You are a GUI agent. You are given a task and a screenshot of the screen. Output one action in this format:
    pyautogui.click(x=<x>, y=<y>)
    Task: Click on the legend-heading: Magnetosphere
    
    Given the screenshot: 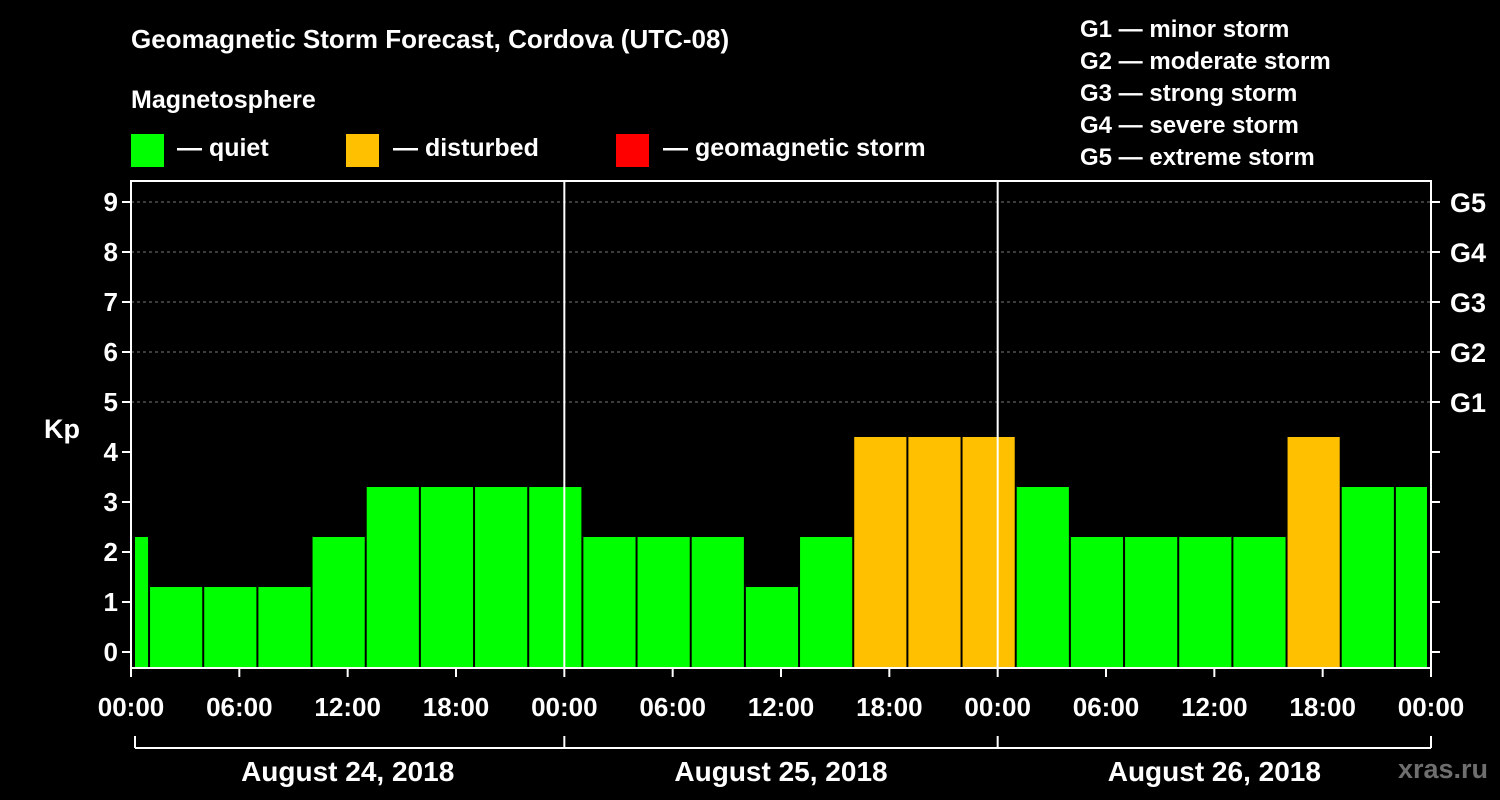 What is the action you would take?
    pyautogui.click(x=223, y=100)
    